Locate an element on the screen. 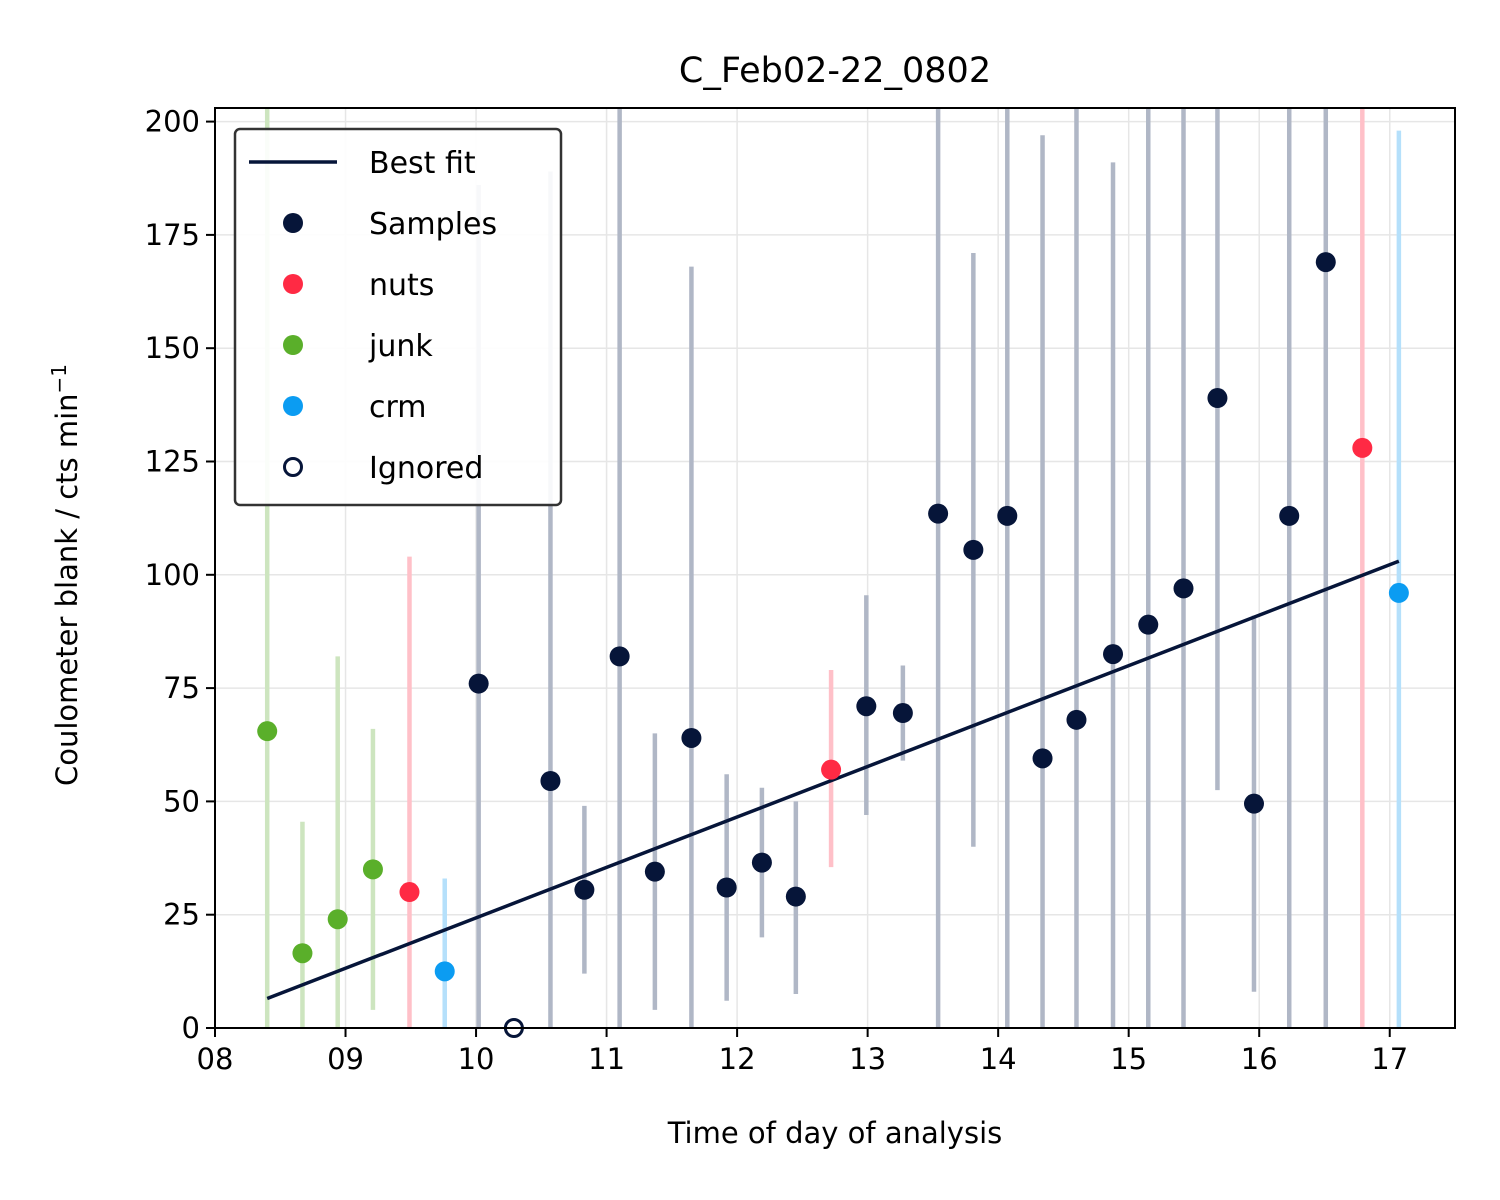  y-tick-label: 75 is located at coordinates (181, 688).